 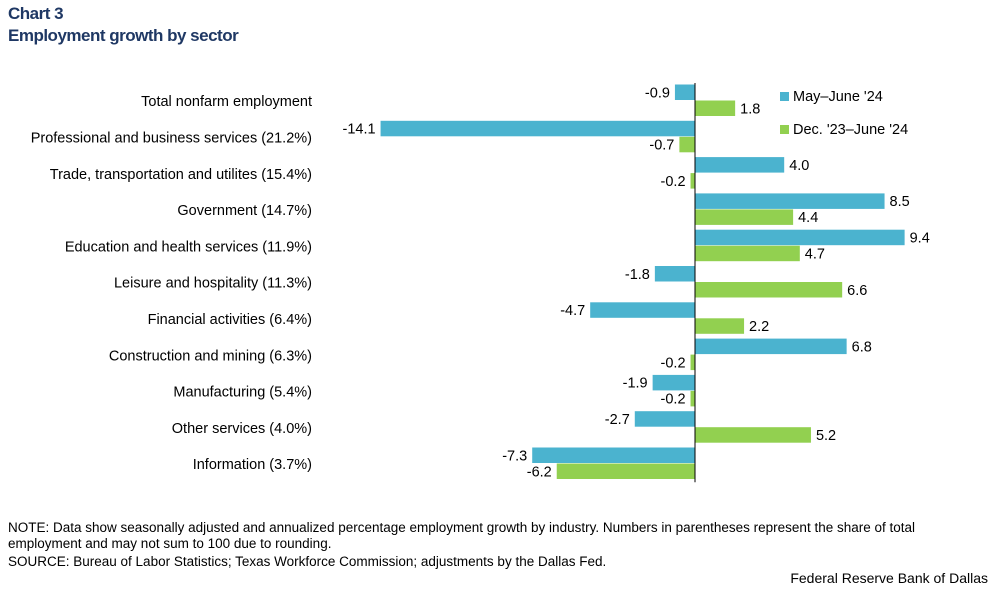 I want to click on data-label: 4.4, so click(x=808, y=218).